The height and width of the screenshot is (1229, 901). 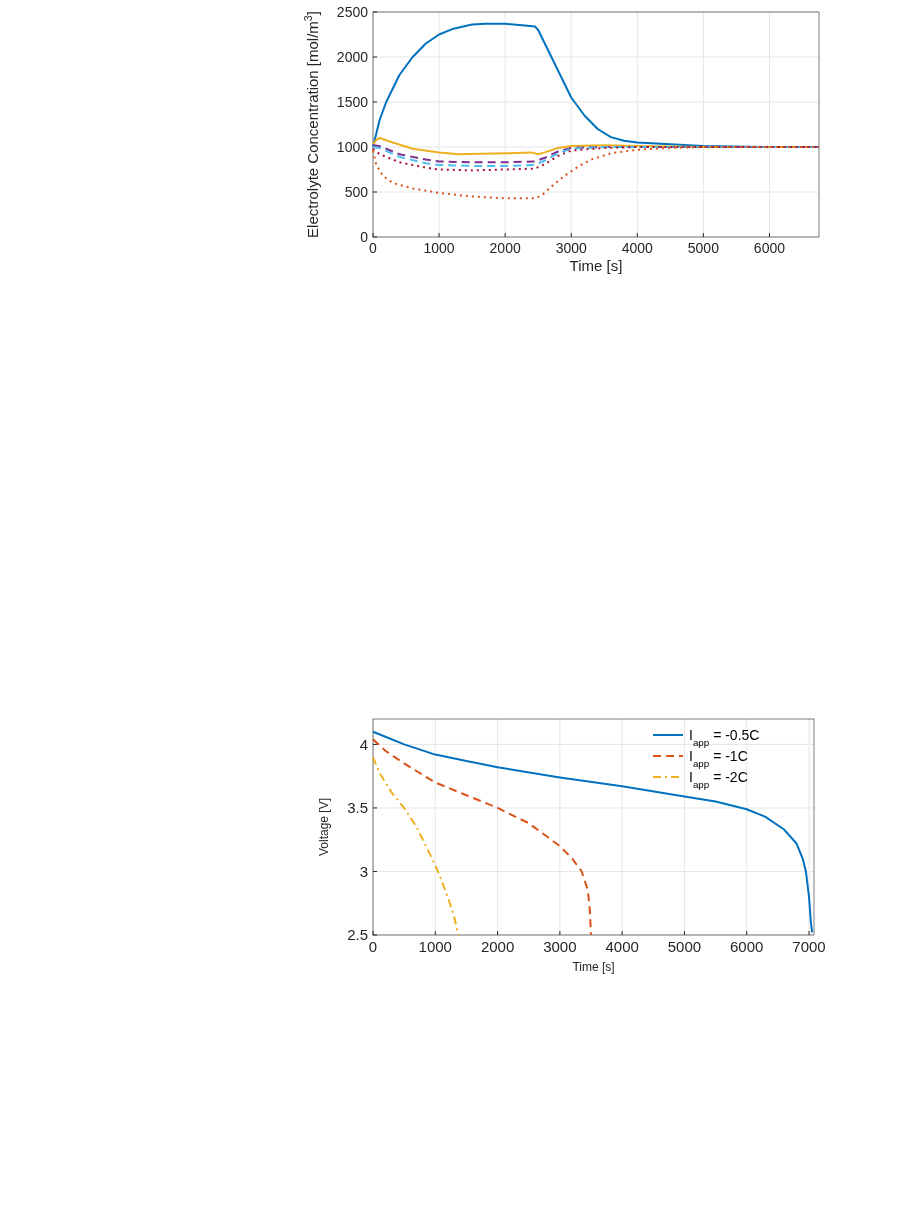 What do you see at coordinates (356, 191) in the screenshot?
I see `y-tick-label: 500` at bounding box center [356, 191].